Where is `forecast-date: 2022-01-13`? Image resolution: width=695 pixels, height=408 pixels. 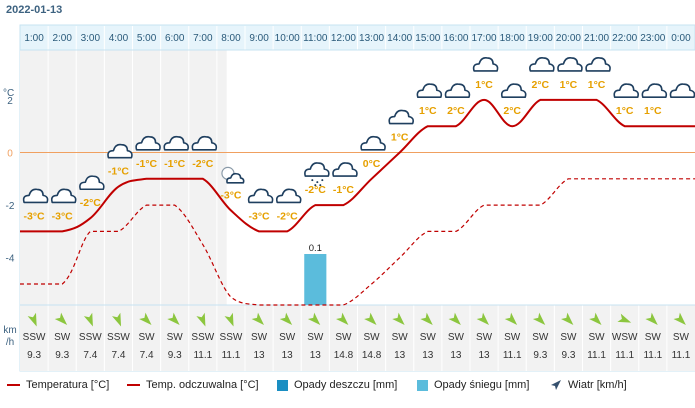 forecast-date: 2022-01-13 is located at coordinates (34, 10).